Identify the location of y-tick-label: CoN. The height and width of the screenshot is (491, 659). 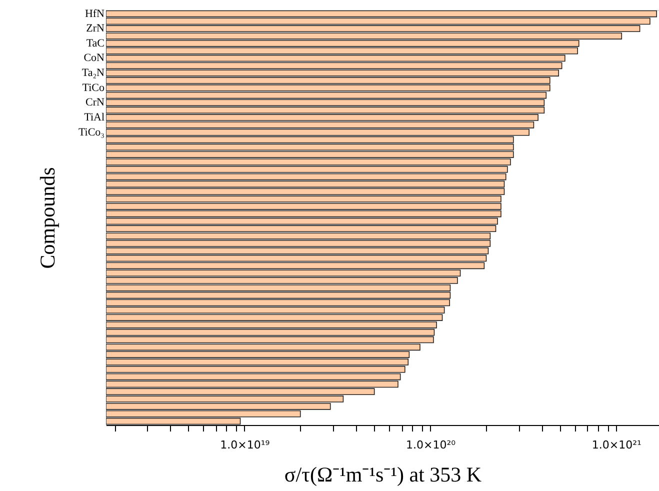
(94, 58).